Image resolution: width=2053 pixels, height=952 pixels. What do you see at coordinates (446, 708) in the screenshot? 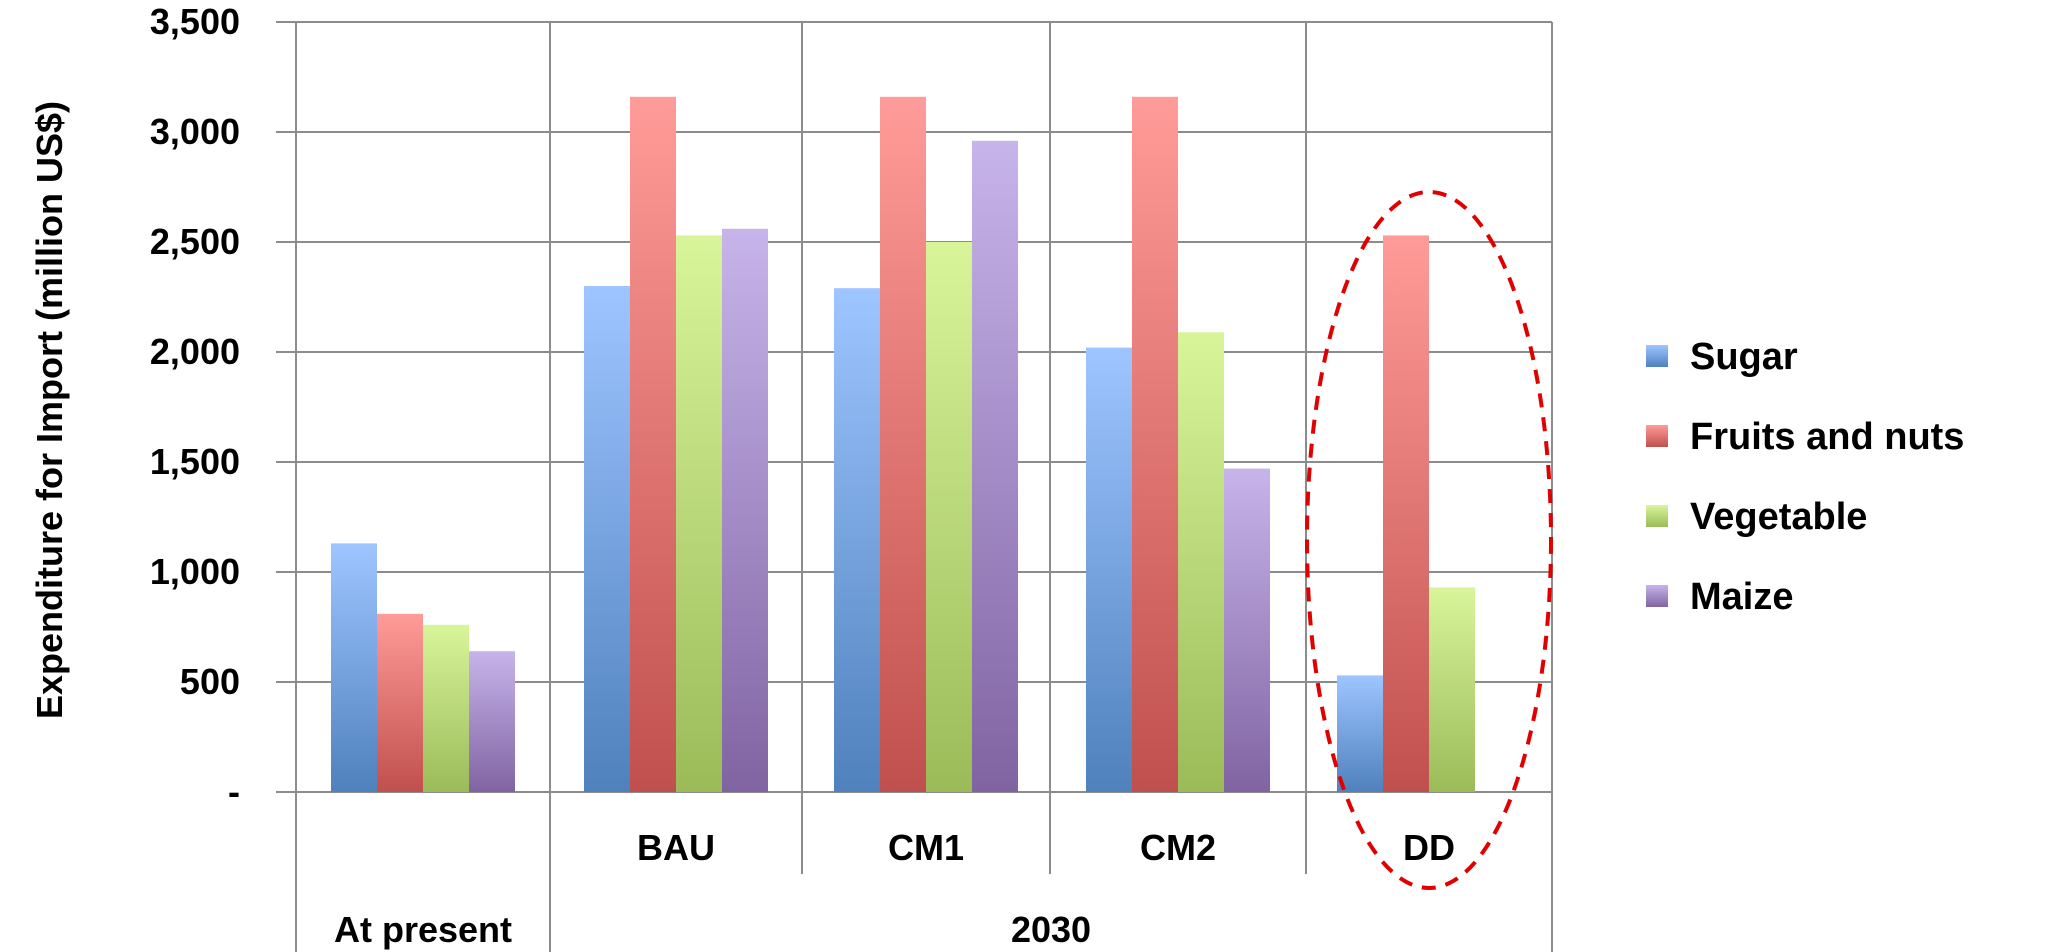
I see `bar-vegetable-at-present` at bounding box center [446, 708].